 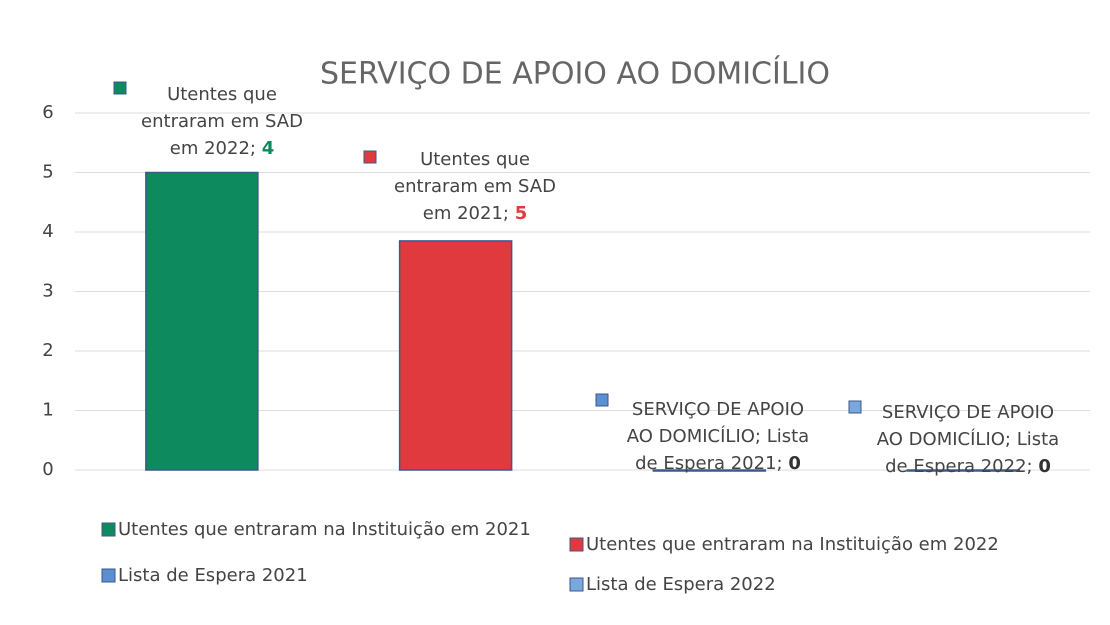 I want to click on data-label: em 2022; 4, so click(x=222, y=148).